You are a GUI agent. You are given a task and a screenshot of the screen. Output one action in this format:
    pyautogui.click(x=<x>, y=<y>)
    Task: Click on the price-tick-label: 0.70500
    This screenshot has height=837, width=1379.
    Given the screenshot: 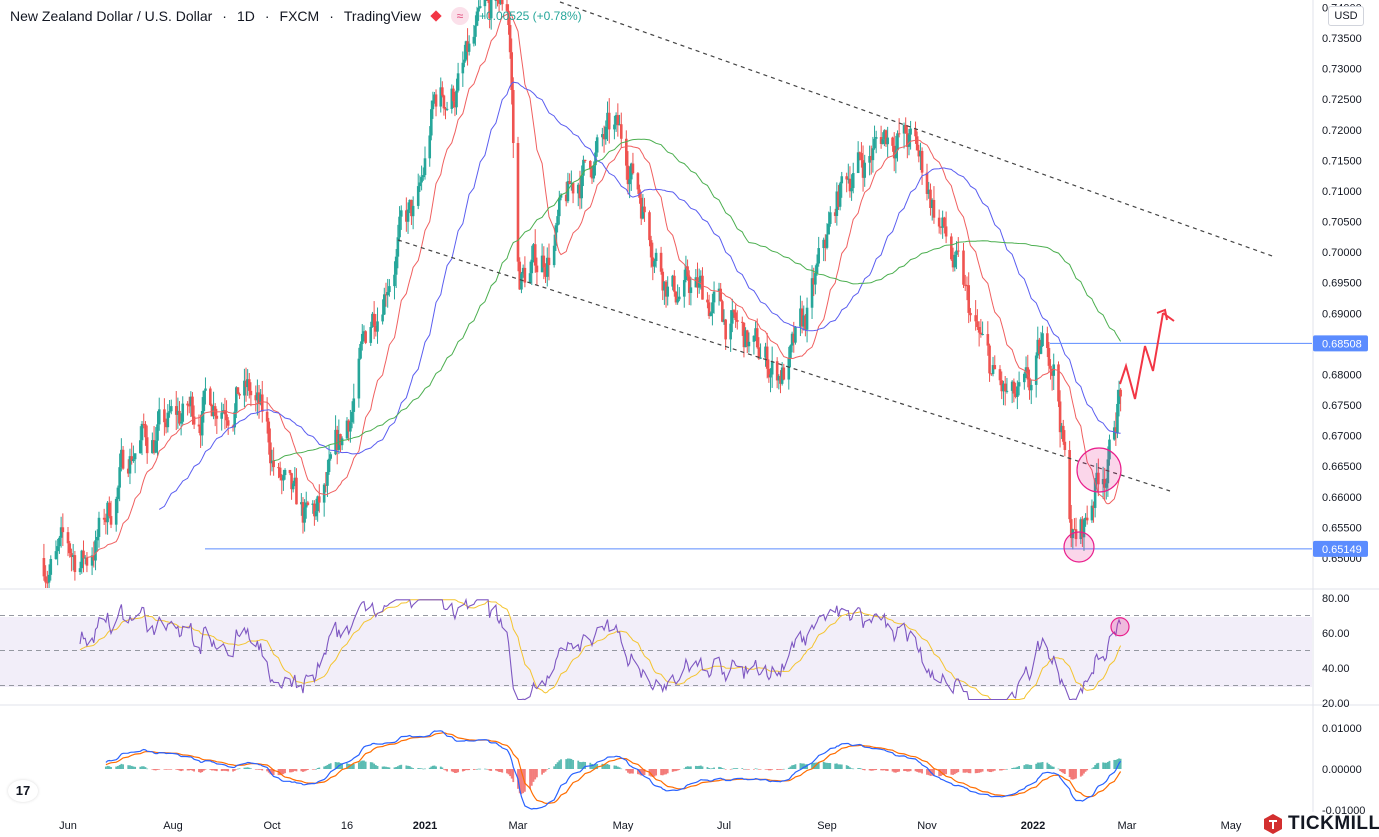 What is the action you would take?
    pyautogui.click(x=1342, y=223)
    